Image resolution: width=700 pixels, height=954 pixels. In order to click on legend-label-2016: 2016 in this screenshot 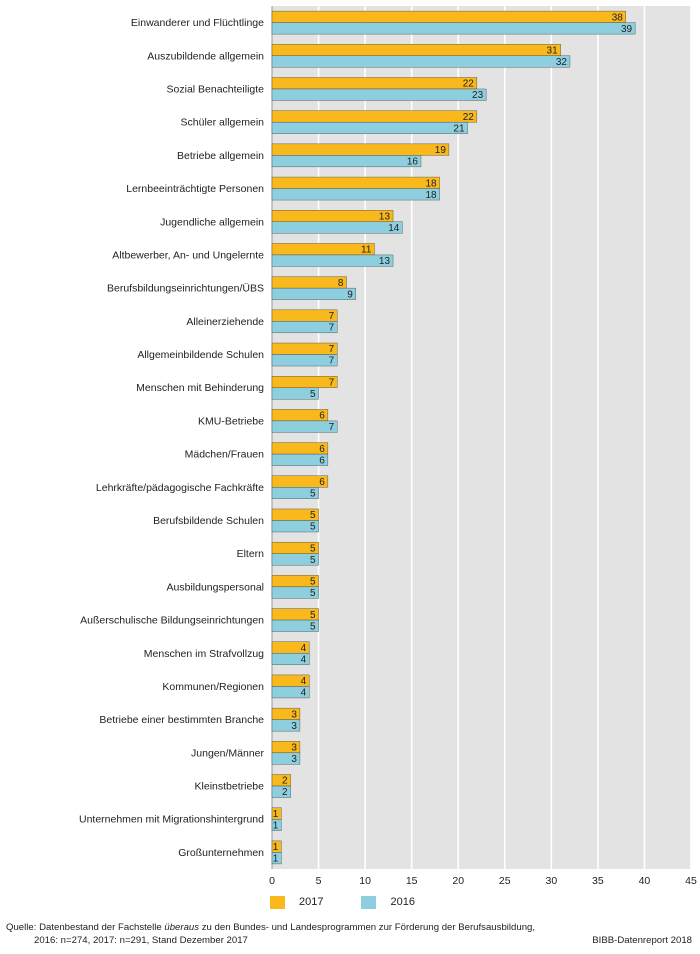, I will do `click(402, 902)`.